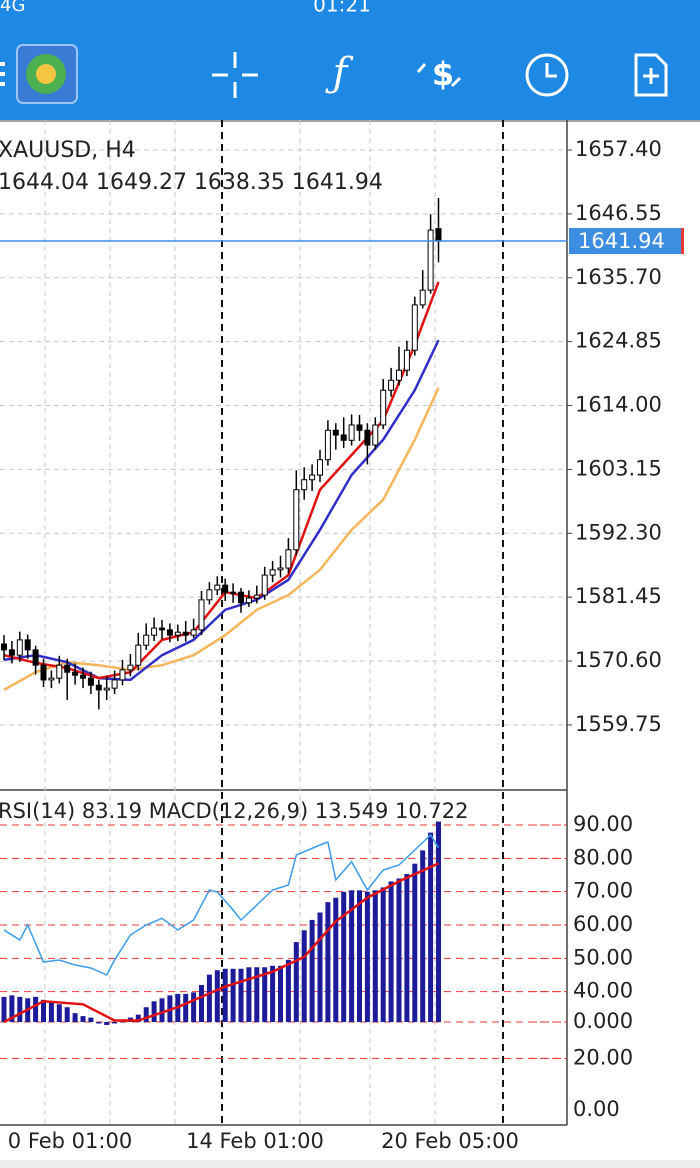 This screenshot has height=1168, width=700. Describe the element at coordinates (235, 75) in the screenshot. I see `crosshair-button` at that location.